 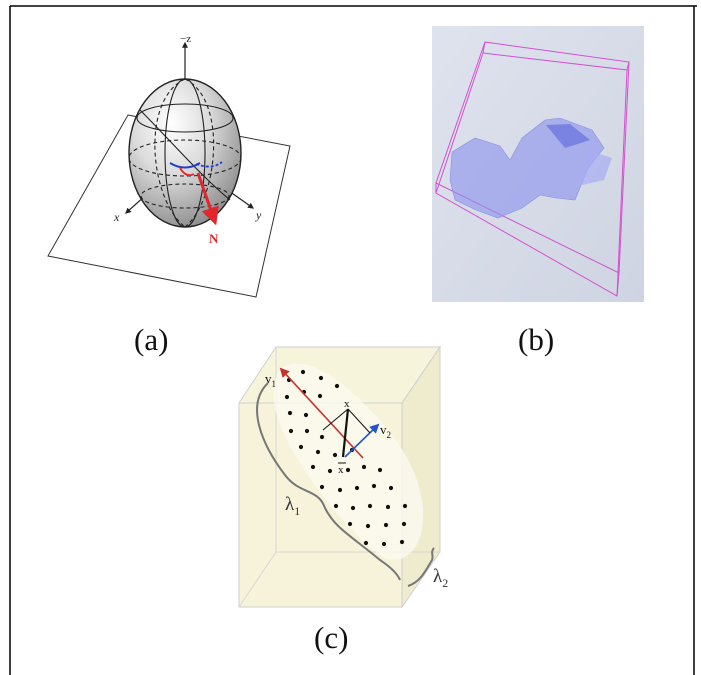 I want to click on data-cloud, so click(x=348, y=461).